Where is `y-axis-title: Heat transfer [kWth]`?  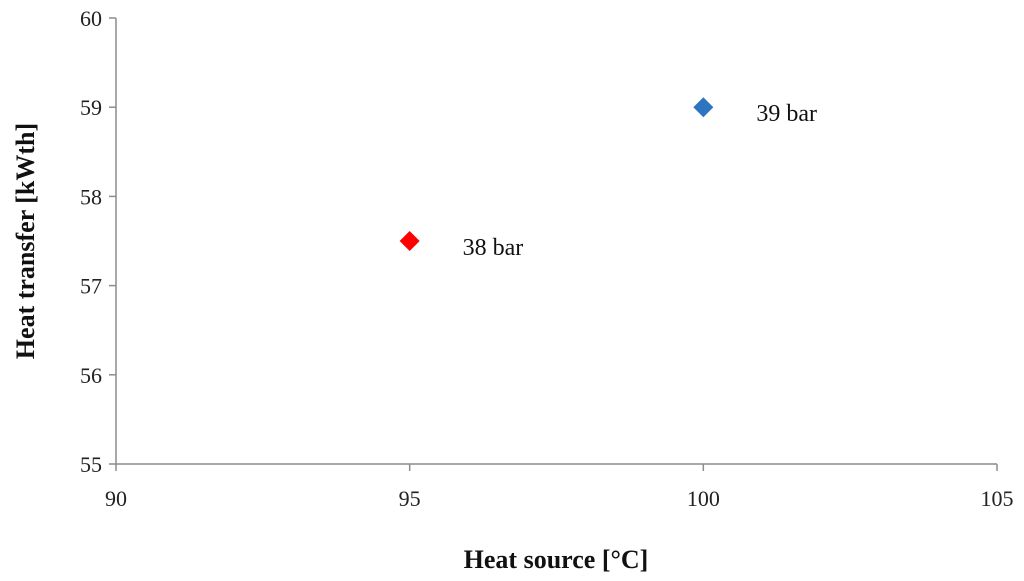
y-axis-title: Heat transfer [kWth] is located at coordinates (25, 241).